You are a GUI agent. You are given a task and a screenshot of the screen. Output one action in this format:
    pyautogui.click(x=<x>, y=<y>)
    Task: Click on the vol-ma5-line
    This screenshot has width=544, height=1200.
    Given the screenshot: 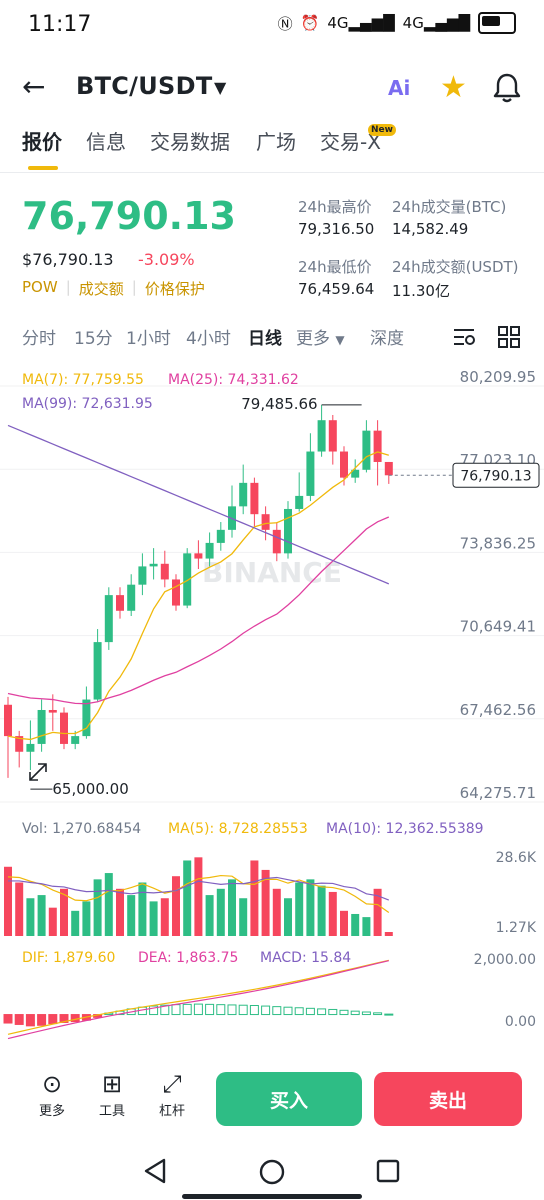 What is the action you would take?
    pyautogui.click(x=198, y=894)
    